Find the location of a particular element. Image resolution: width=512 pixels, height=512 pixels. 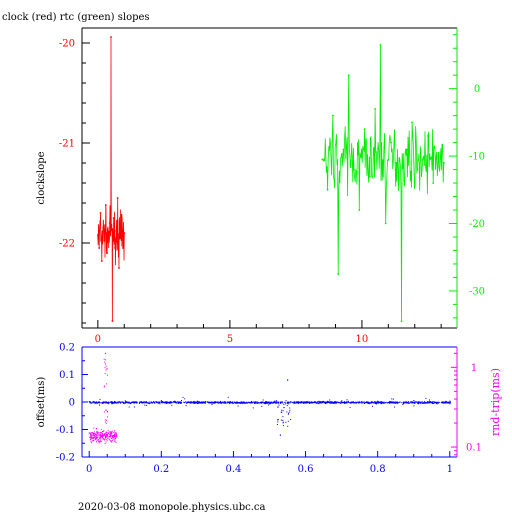

top-right-tick-label: -20 is located at coordinates (477, 224).